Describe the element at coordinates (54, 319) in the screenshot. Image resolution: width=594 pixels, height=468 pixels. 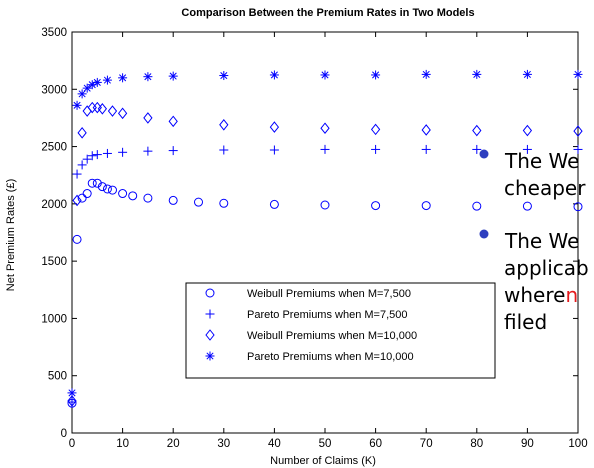
I see `y-tick-label: 1000` at that location.